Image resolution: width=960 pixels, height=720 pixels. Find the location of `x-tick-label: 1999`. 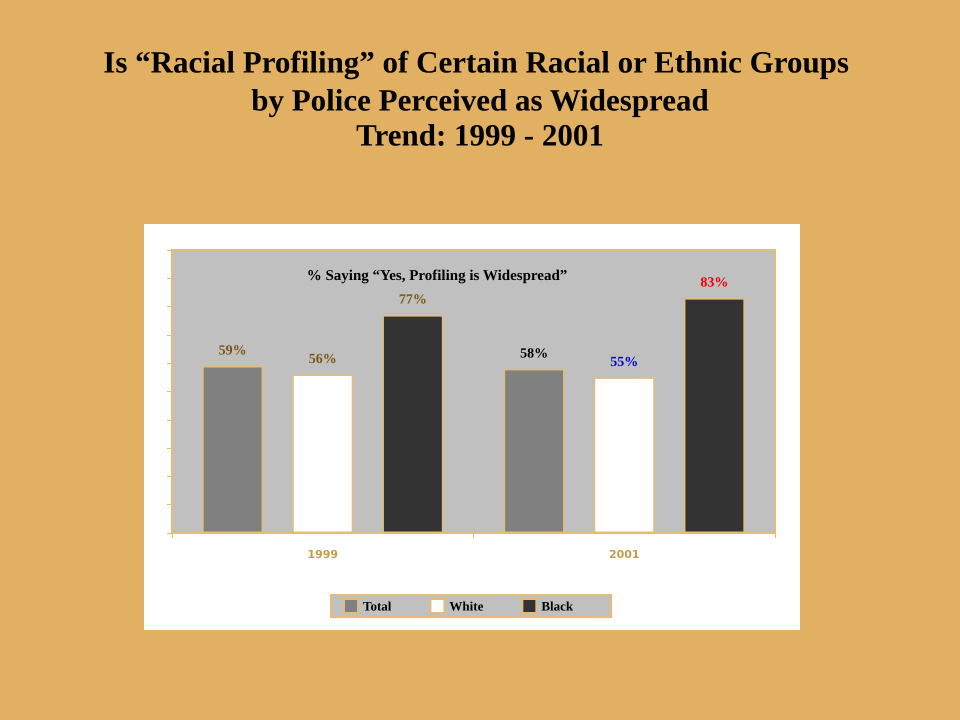

x-tick-label: 1999 is located at coordinates (322, 554).